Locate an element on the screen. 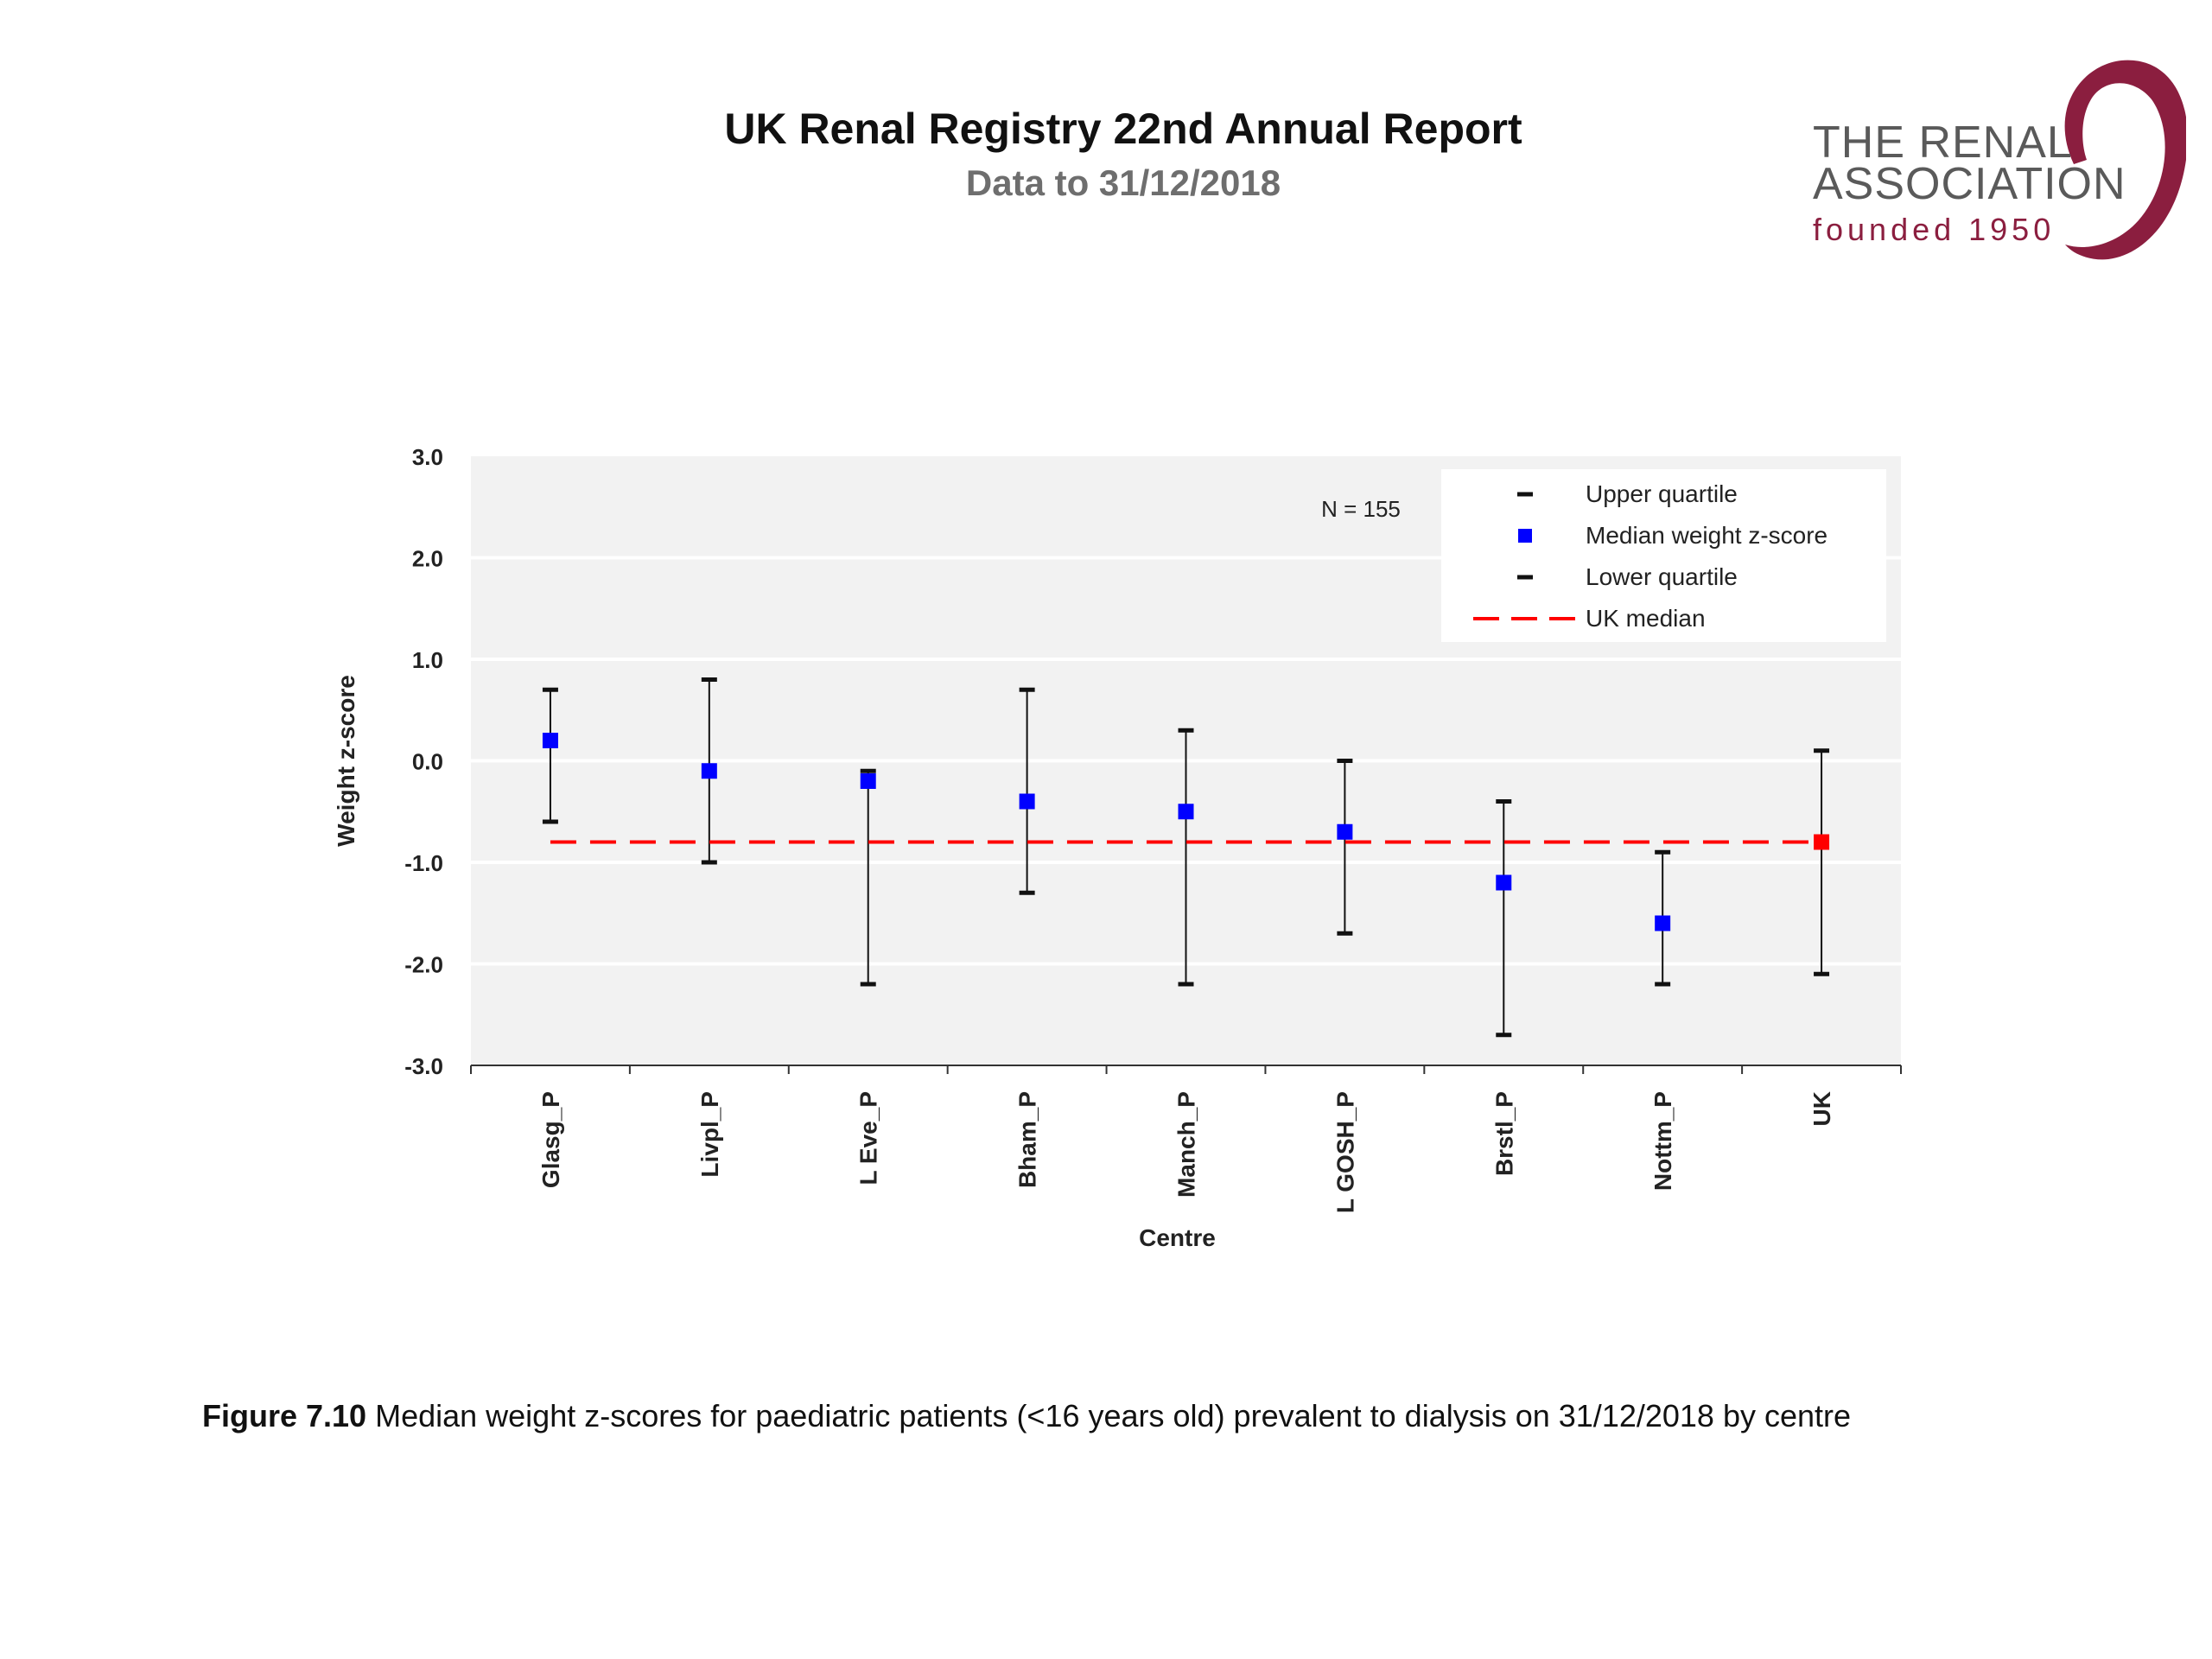  y-tick-label: -3.0 is located at coordinates (423, 1066).